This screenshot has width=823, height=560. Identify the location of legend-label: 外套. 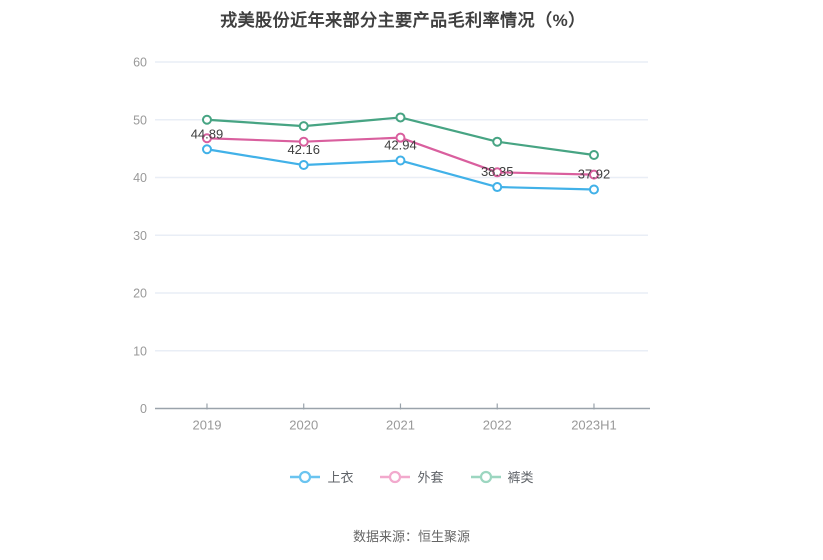
(430, 477).